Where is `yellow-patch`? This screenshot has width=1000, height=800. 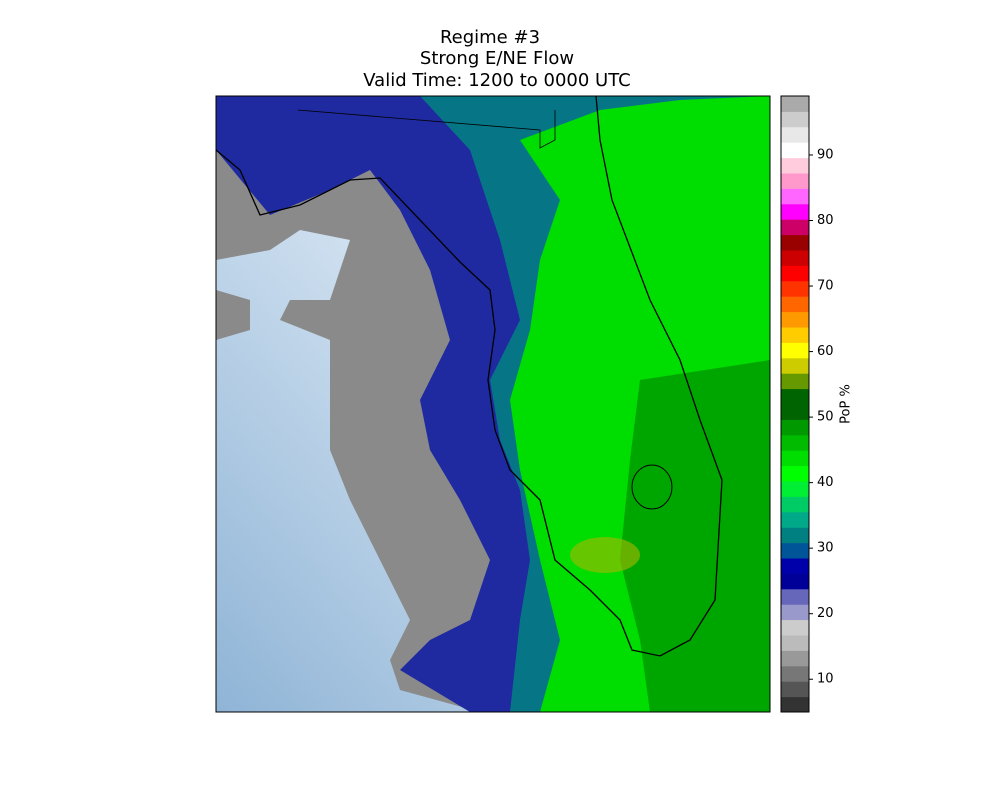 yellow-patch is located at coordinates (605, 555).